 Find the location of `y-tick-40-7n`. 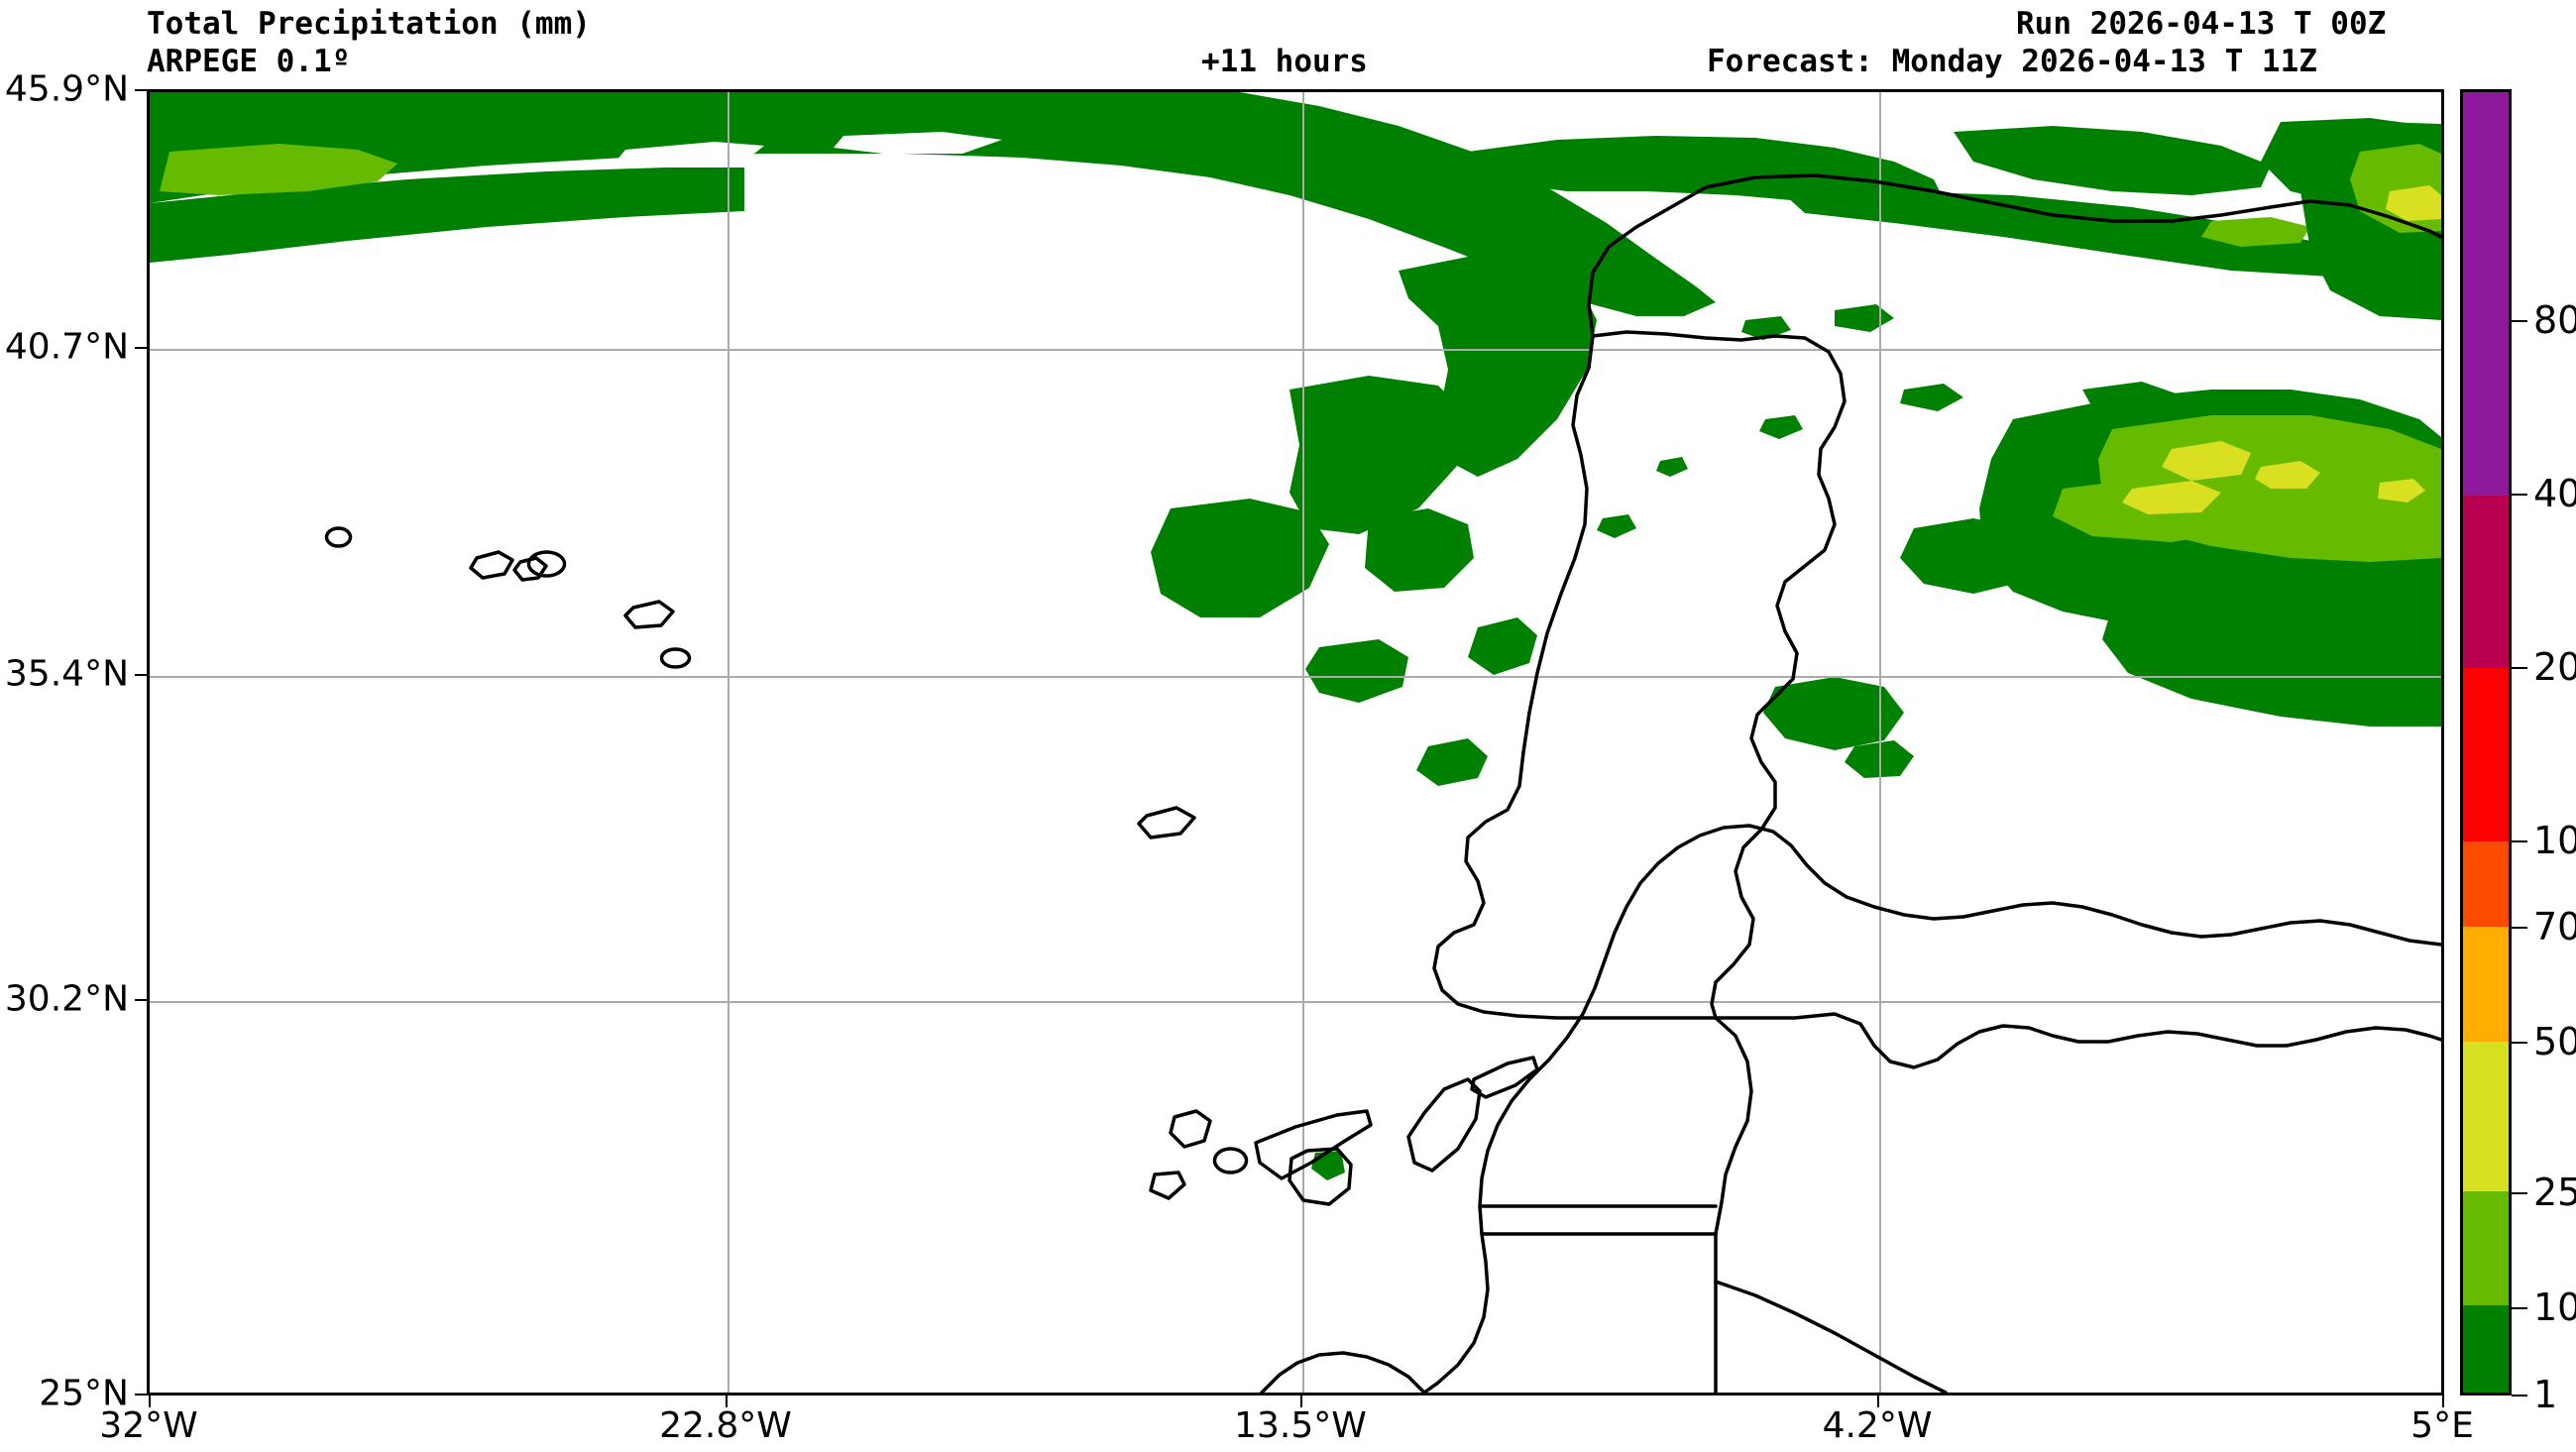

y-tick-40-7n is located at coordinates (141, 348).